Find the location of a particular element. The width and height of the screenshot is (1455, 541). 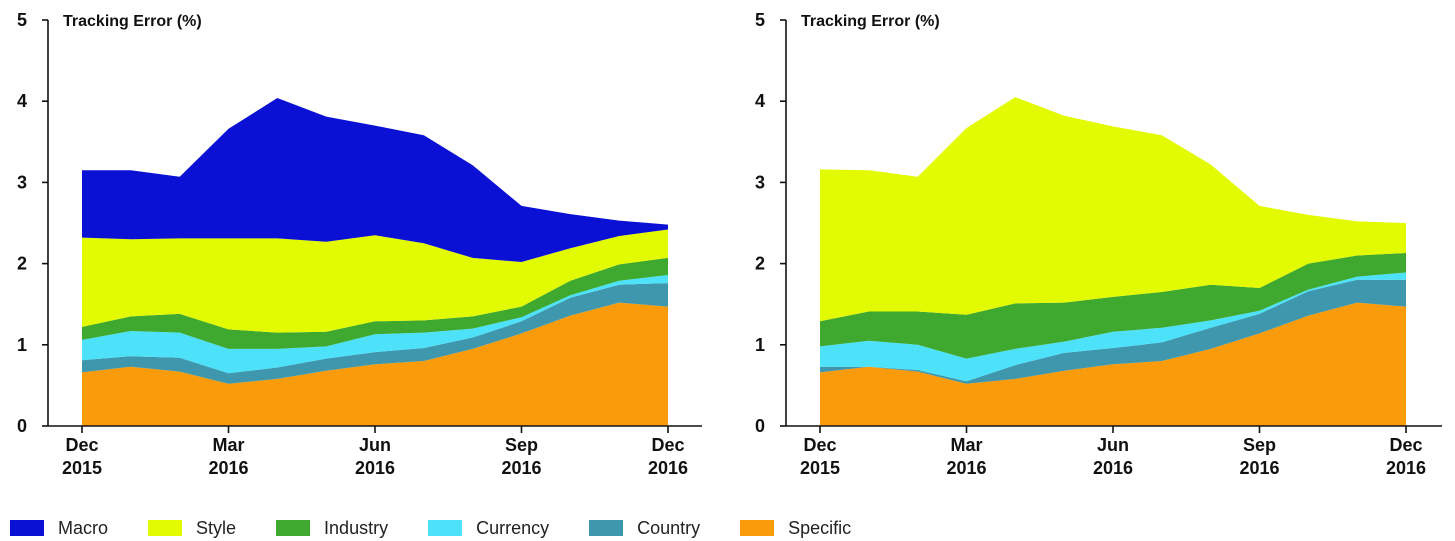

legend-item-industry: Industry is located at coordinates (332, 528).